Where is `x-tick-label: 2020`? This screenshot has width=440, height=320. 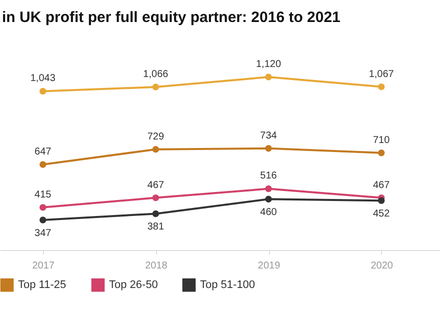 x-tick-label: 2020 is located at coordinates (382, 266).